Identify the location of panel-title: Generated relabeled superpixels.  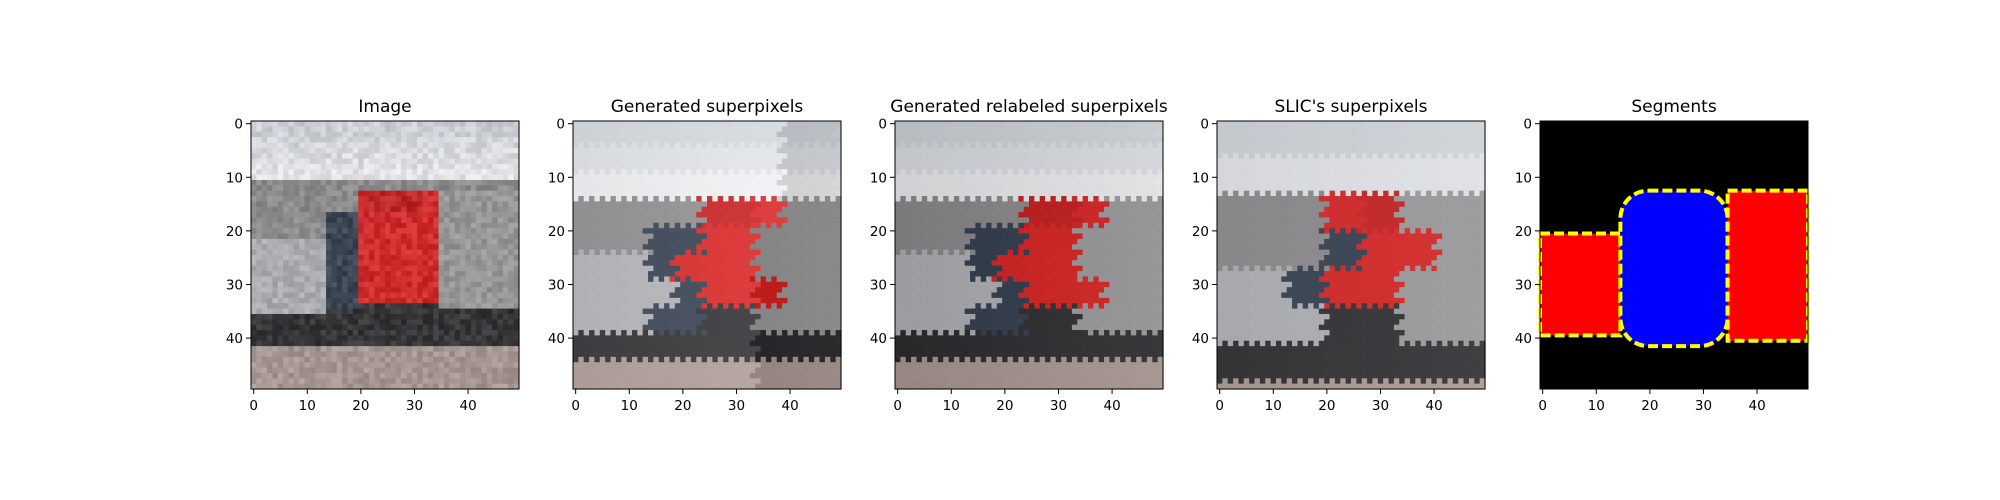
(1029, 107).